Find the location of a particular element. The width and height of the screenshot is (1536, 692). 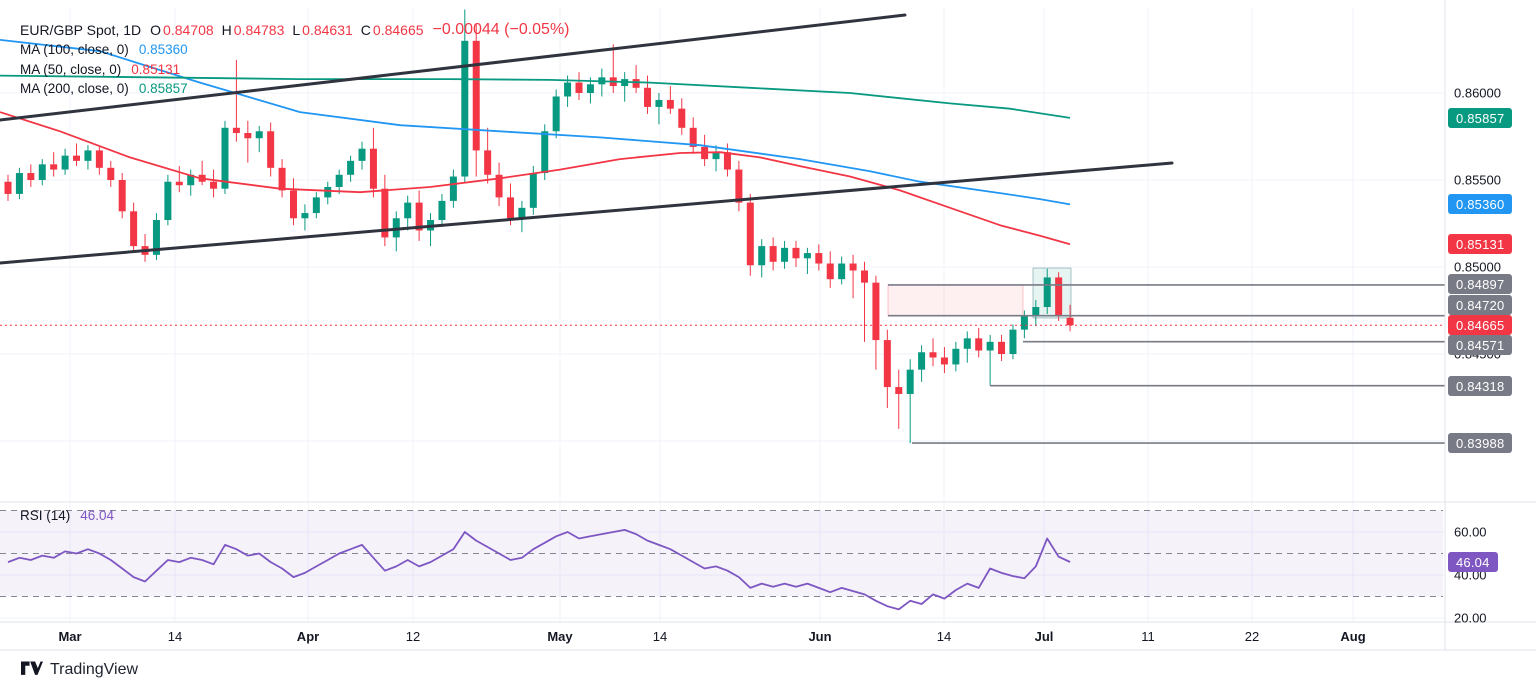

symbol-title: EUR/GBP Spot, 1D is located at coordinates (81, 30).